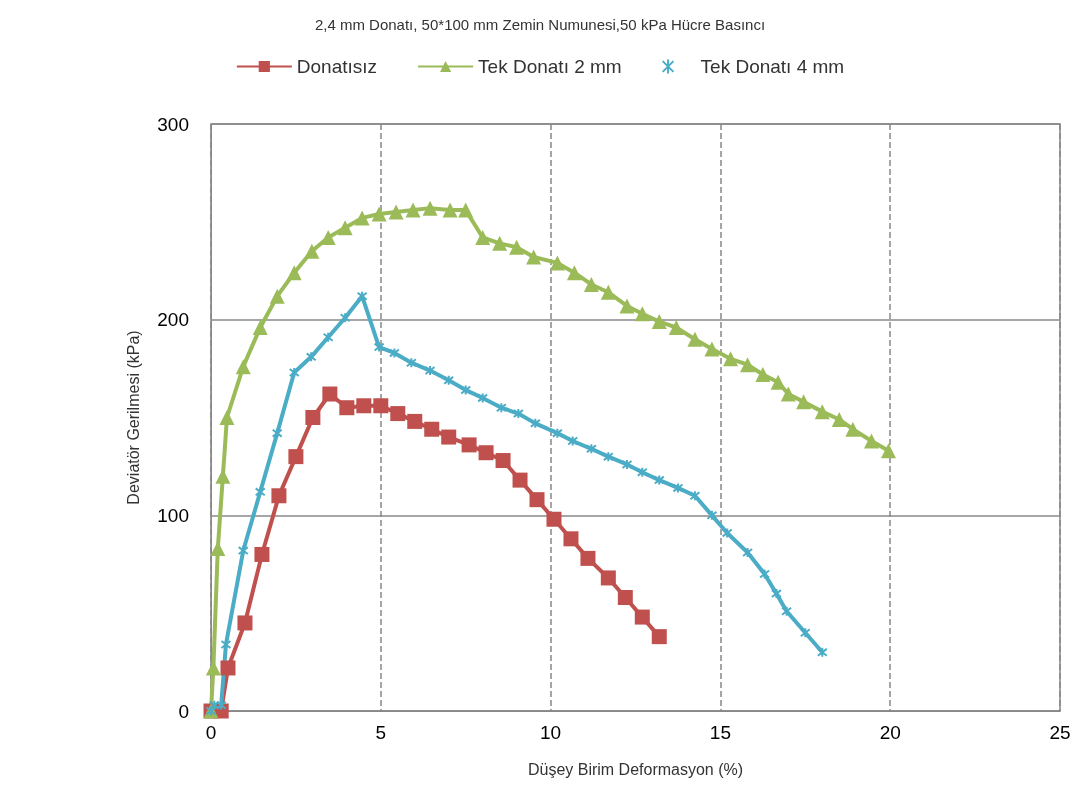 This screenshot has height=805, width=1080. I want to click on legend-label: Donatısız, so click(337, 66).